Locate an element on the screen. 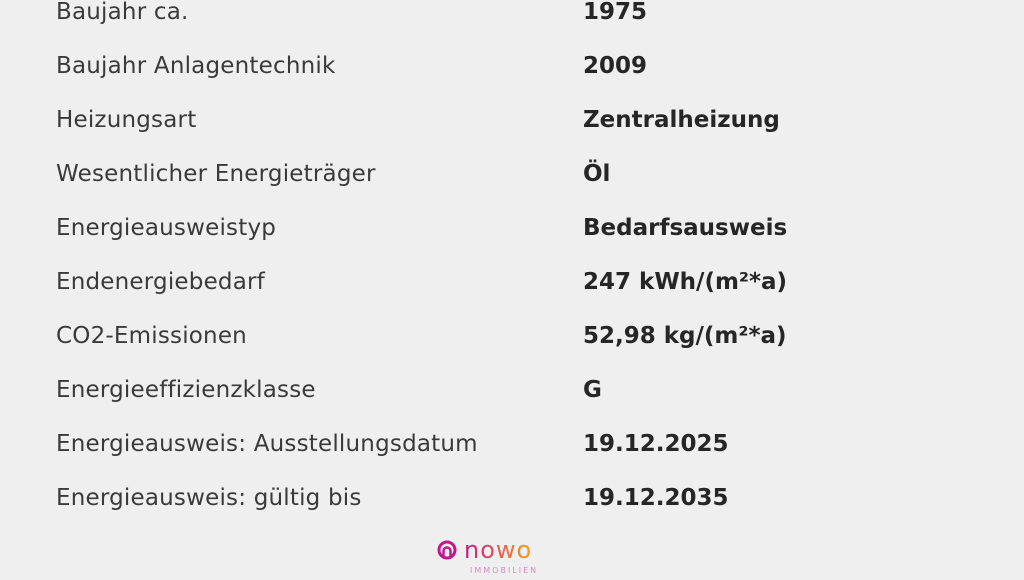  detail-label: Energieeffizienzklasse is located at coordinates (186, 390).